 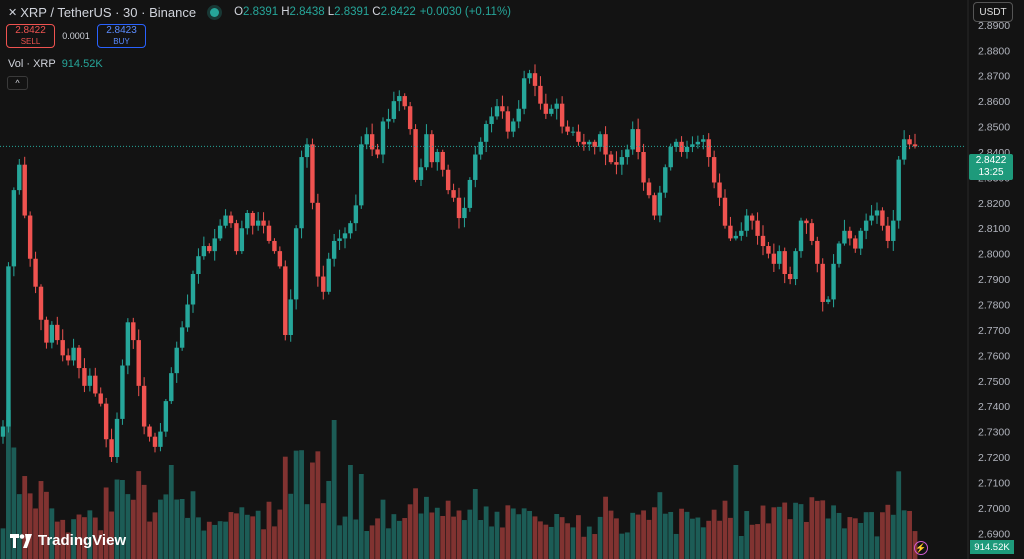 I want to click on symbol-title: XRP / TetherUS · 30 · Binance, so click(x=108, y=12).